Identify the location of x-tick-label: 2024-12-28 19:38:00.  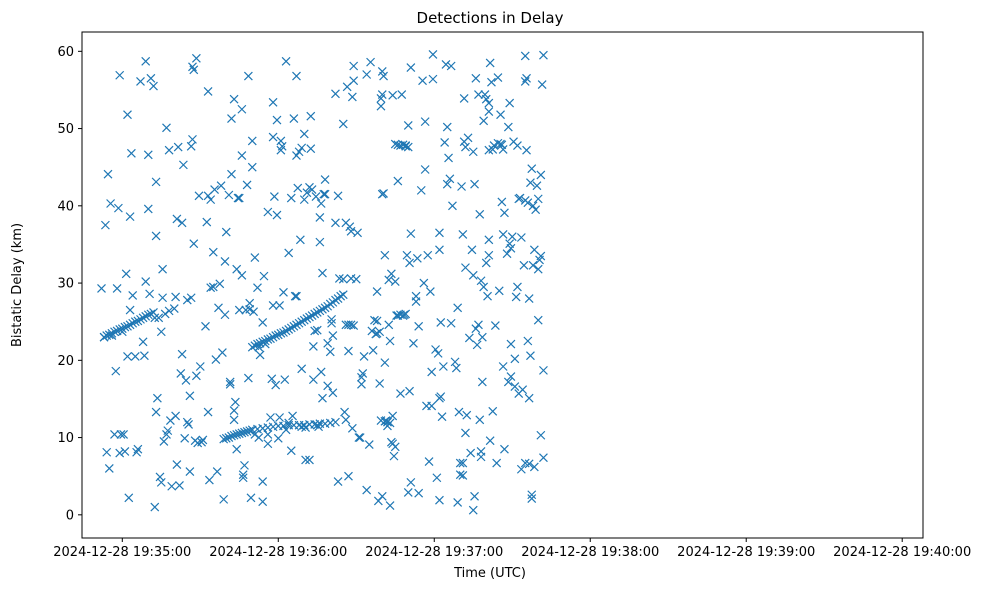
(590, 552).